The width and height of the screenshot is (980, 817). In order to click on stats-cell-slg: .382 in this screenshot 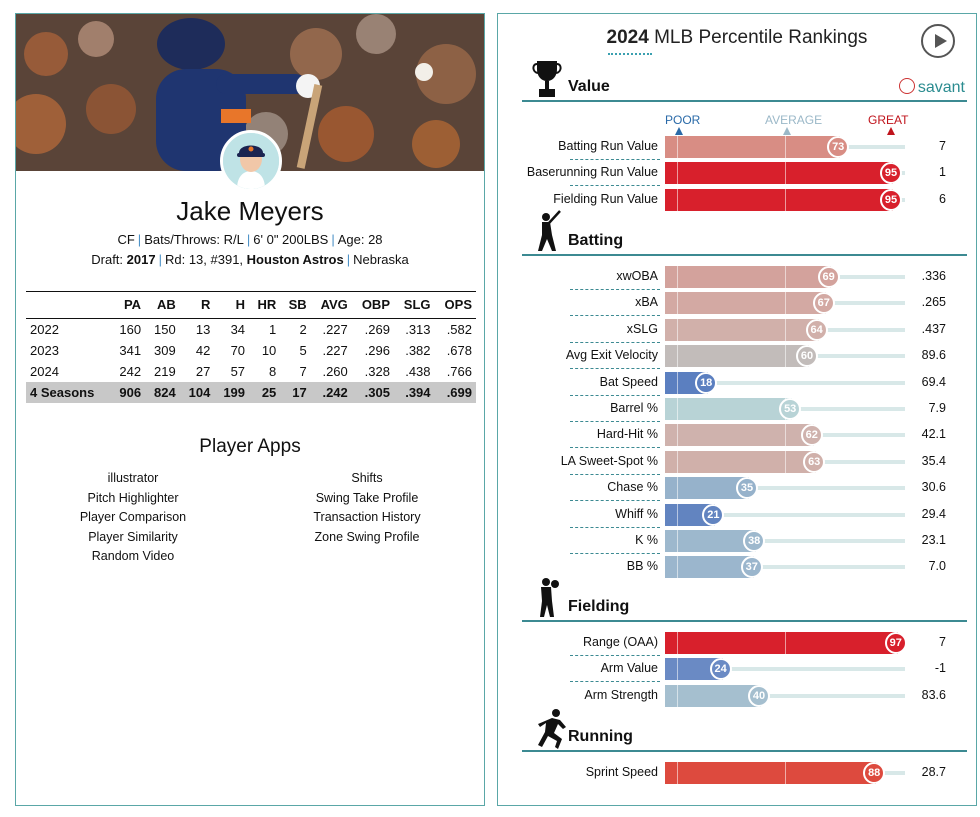, I will do `click(418, 350)`.